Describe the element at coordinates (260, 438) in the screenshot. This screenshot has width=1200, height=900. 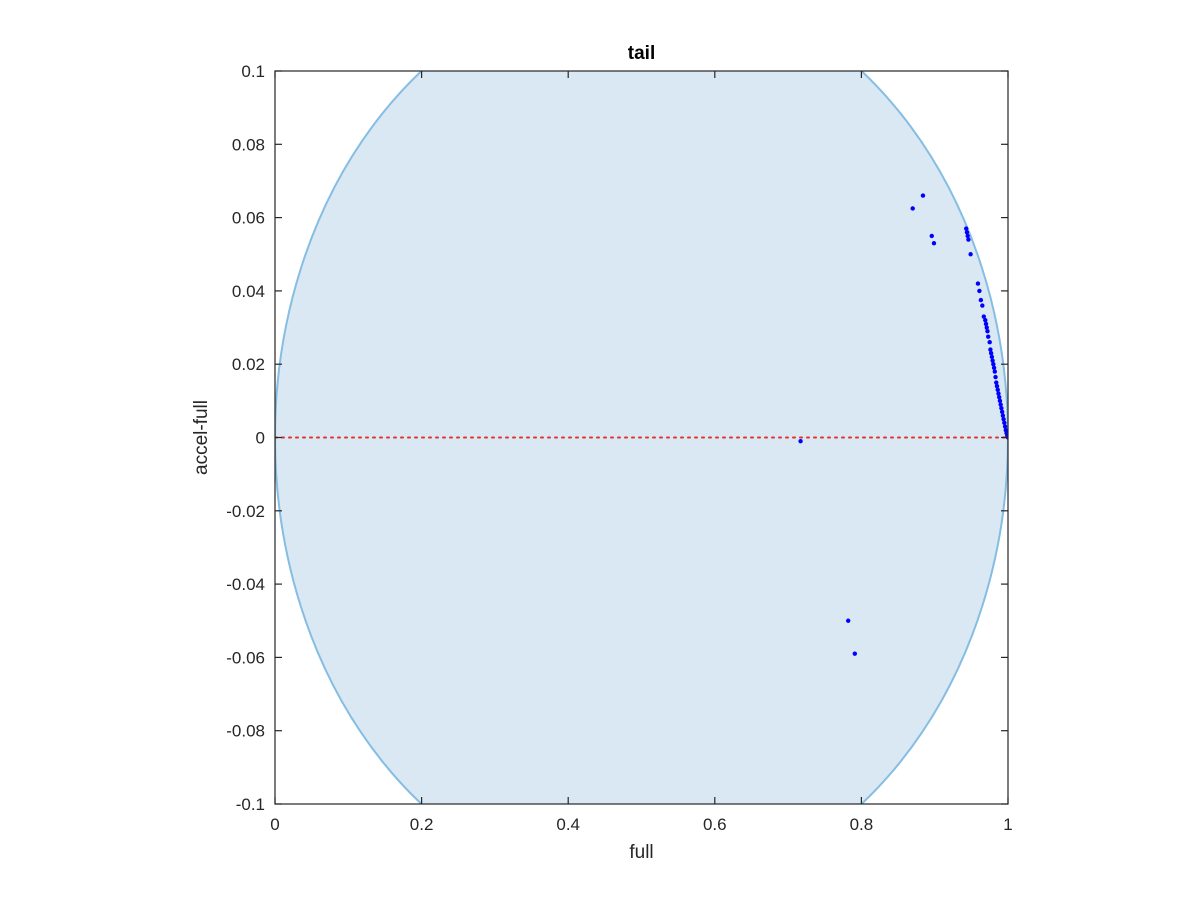
I see `y-tick-label: 0` at that location.